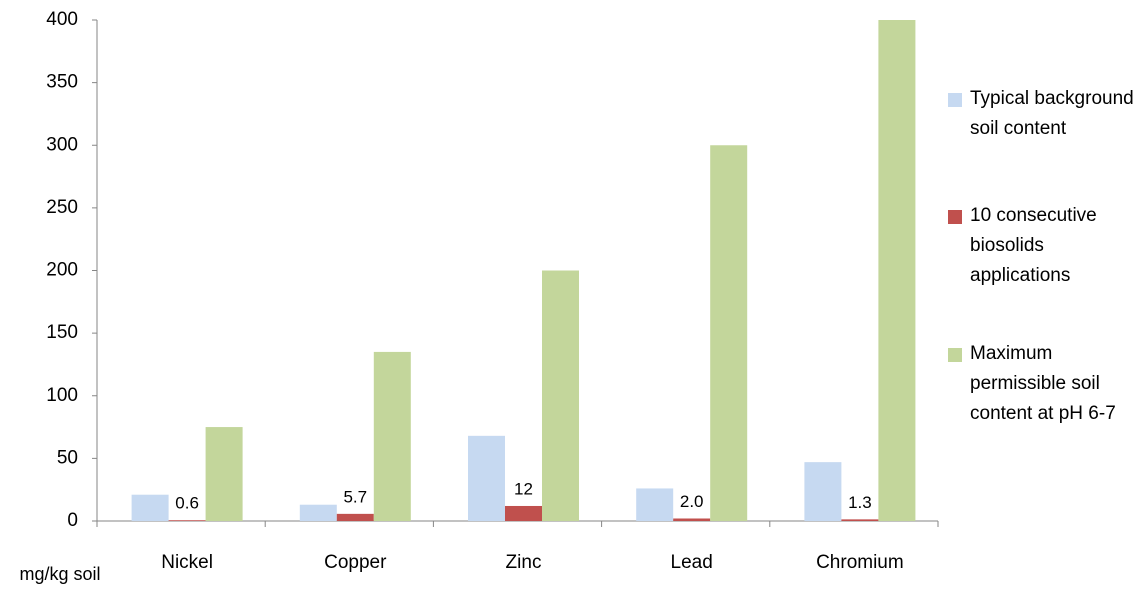 This screenshot has width=1143, height=589. What do you see at coordinates (62, 270) in the screenshot?
I see `y-tick-label: 200` at bounding box center [62, 270].